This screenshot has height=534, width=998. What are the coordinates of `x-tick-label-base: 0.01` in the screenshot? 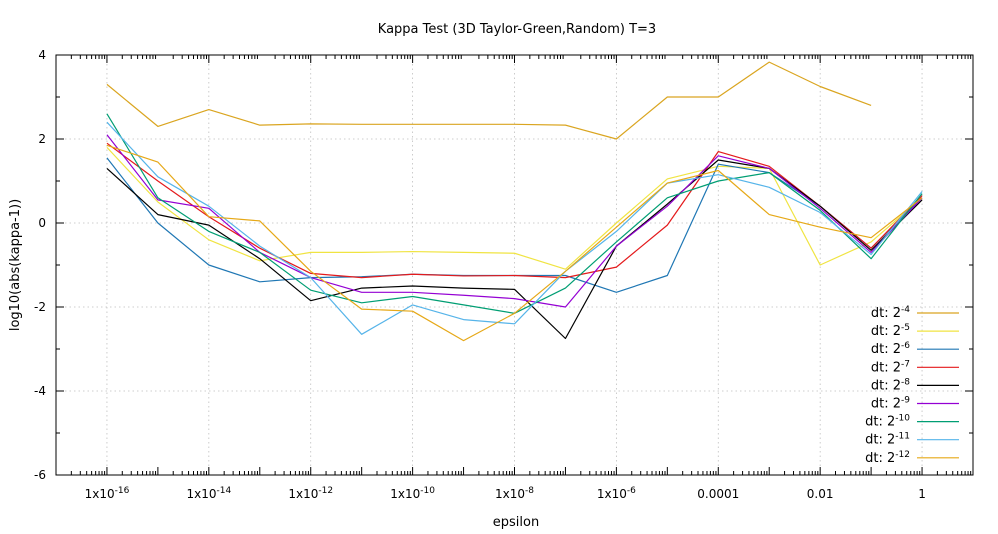 It's located at (820, 494).